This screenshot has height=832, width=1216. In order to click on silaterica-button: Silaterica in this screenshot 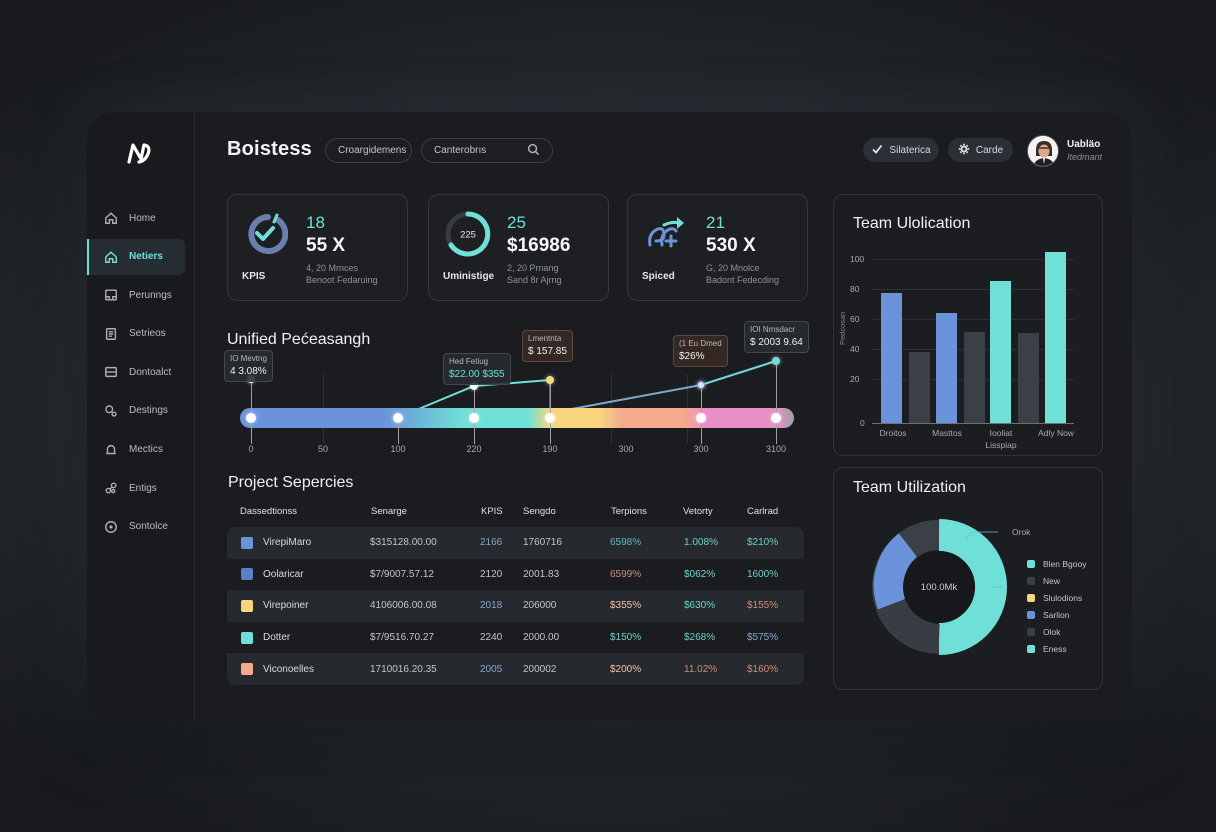, I will do `click(901, 150)`.